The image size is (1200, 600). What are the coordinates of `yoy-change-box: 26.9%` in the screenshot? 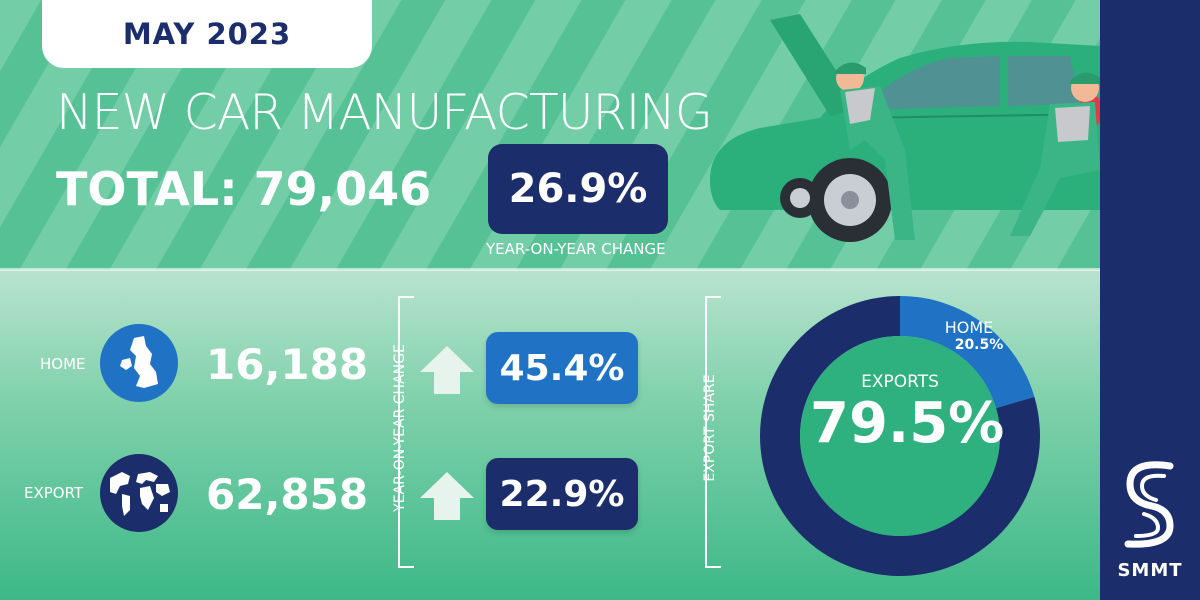 It's located at (578, 189).